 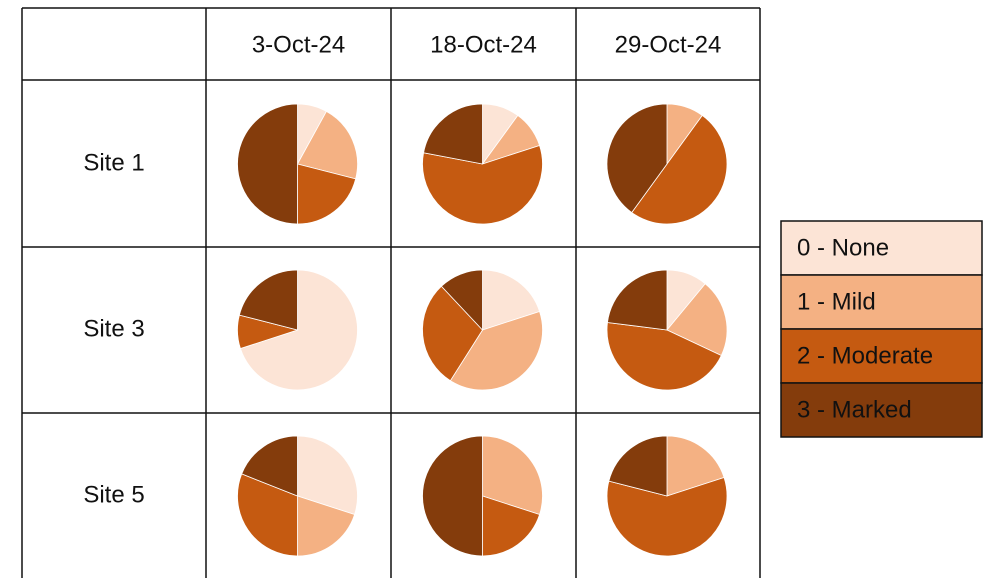 I want to click on row-header: Site 3, so click(x=113, y=328).